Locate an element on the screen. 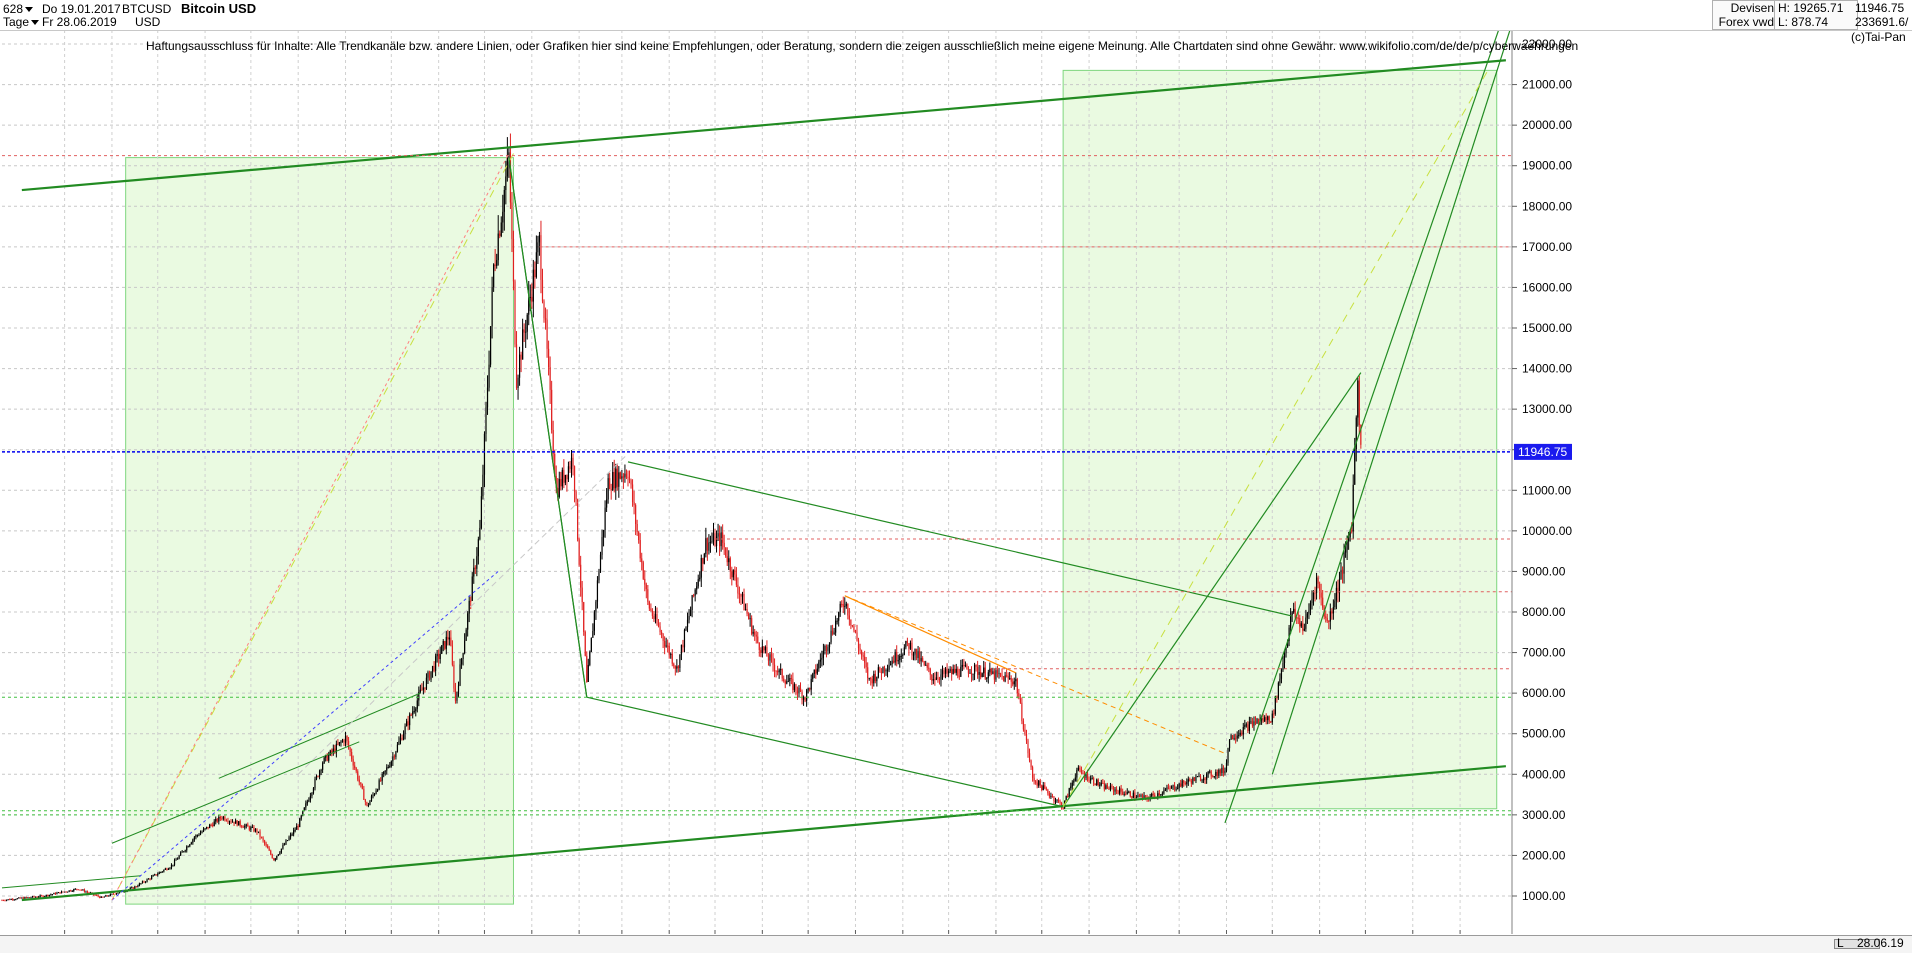  period-selector: Tage is located at coordinates (22, 22).